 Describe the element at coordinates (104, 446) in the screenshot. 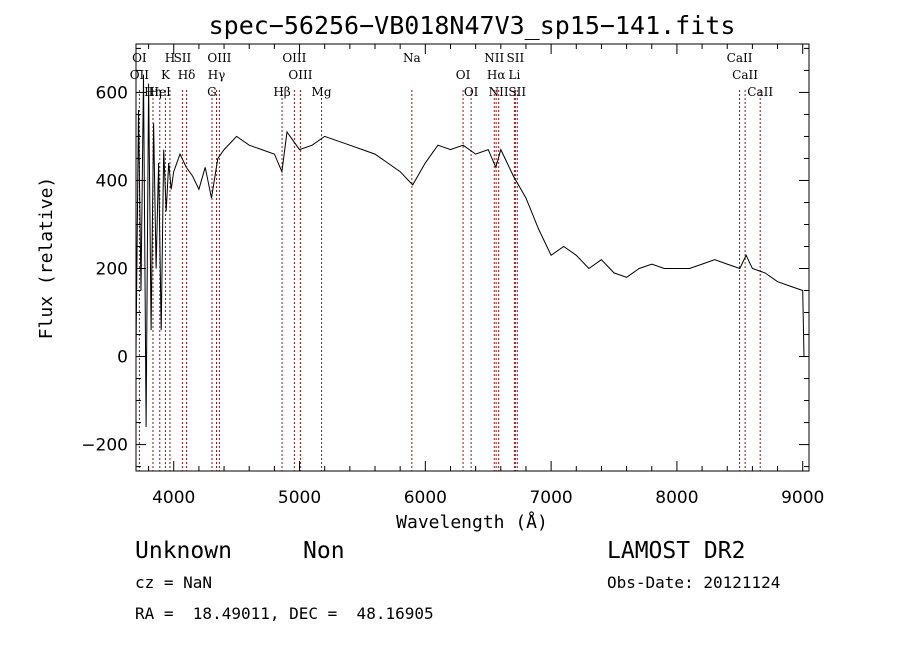

I see `y-tick-label: −200` at that location.